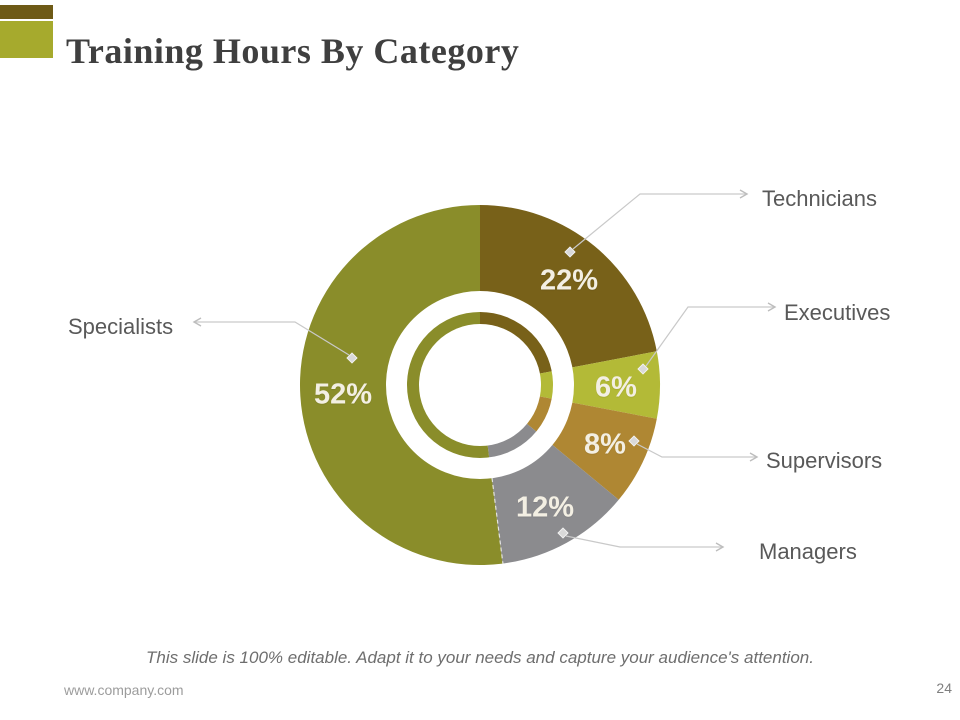 This screenshot has width=960, height=720. What do you see at coordinates (659, 221) in the screenshot?
I see `leader-line-technicians` at bounding box center [659, 221].